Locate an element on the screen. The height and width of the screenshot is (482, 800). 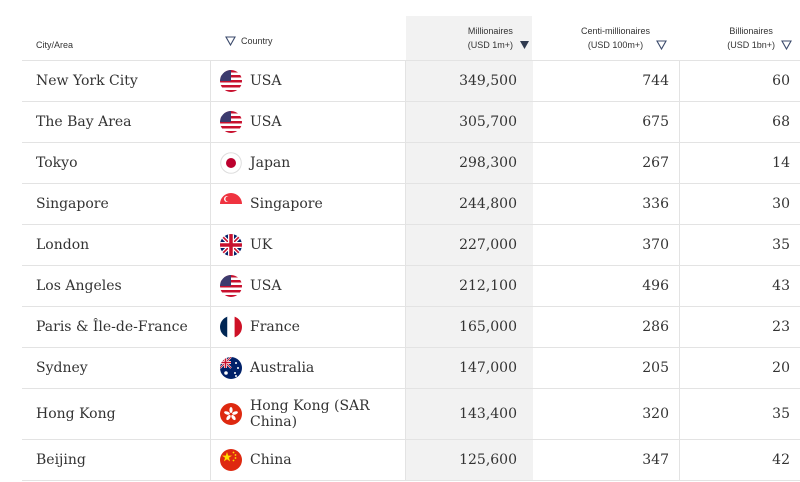
country-name: China is located at coordinates (271, 460).